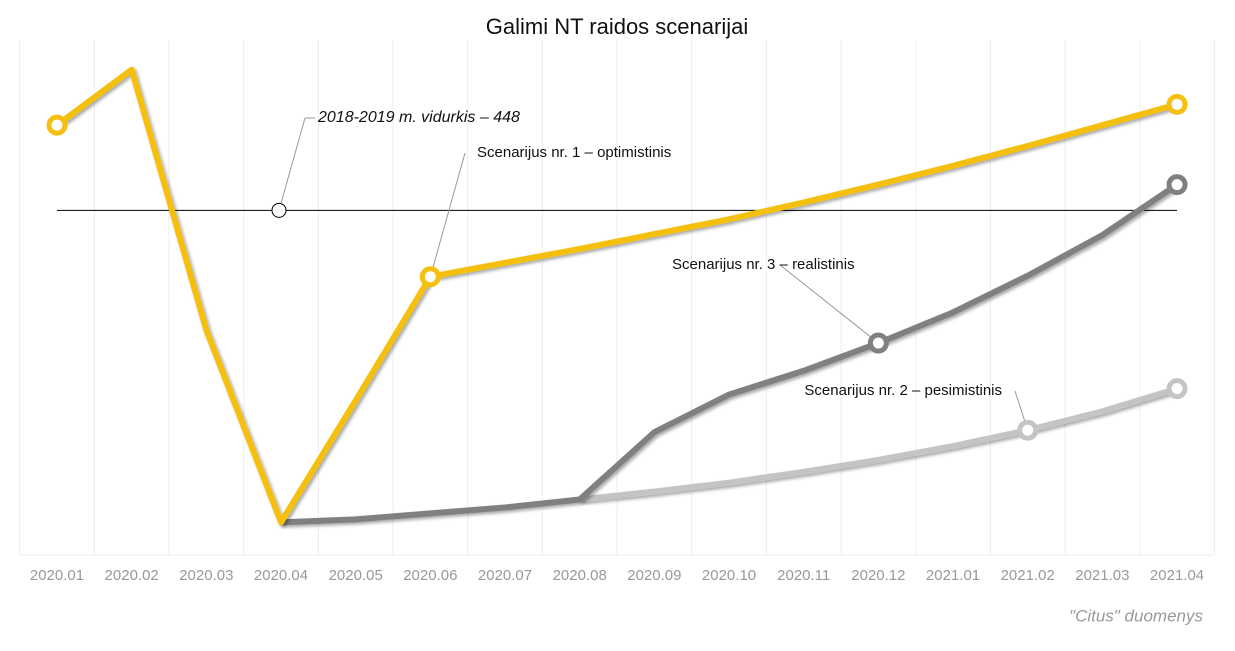 The height and width of the screenshot is (651, 1235). I want to click on series-label: Scenarijus nr. 1 – optimistinis, so click(574, 152).